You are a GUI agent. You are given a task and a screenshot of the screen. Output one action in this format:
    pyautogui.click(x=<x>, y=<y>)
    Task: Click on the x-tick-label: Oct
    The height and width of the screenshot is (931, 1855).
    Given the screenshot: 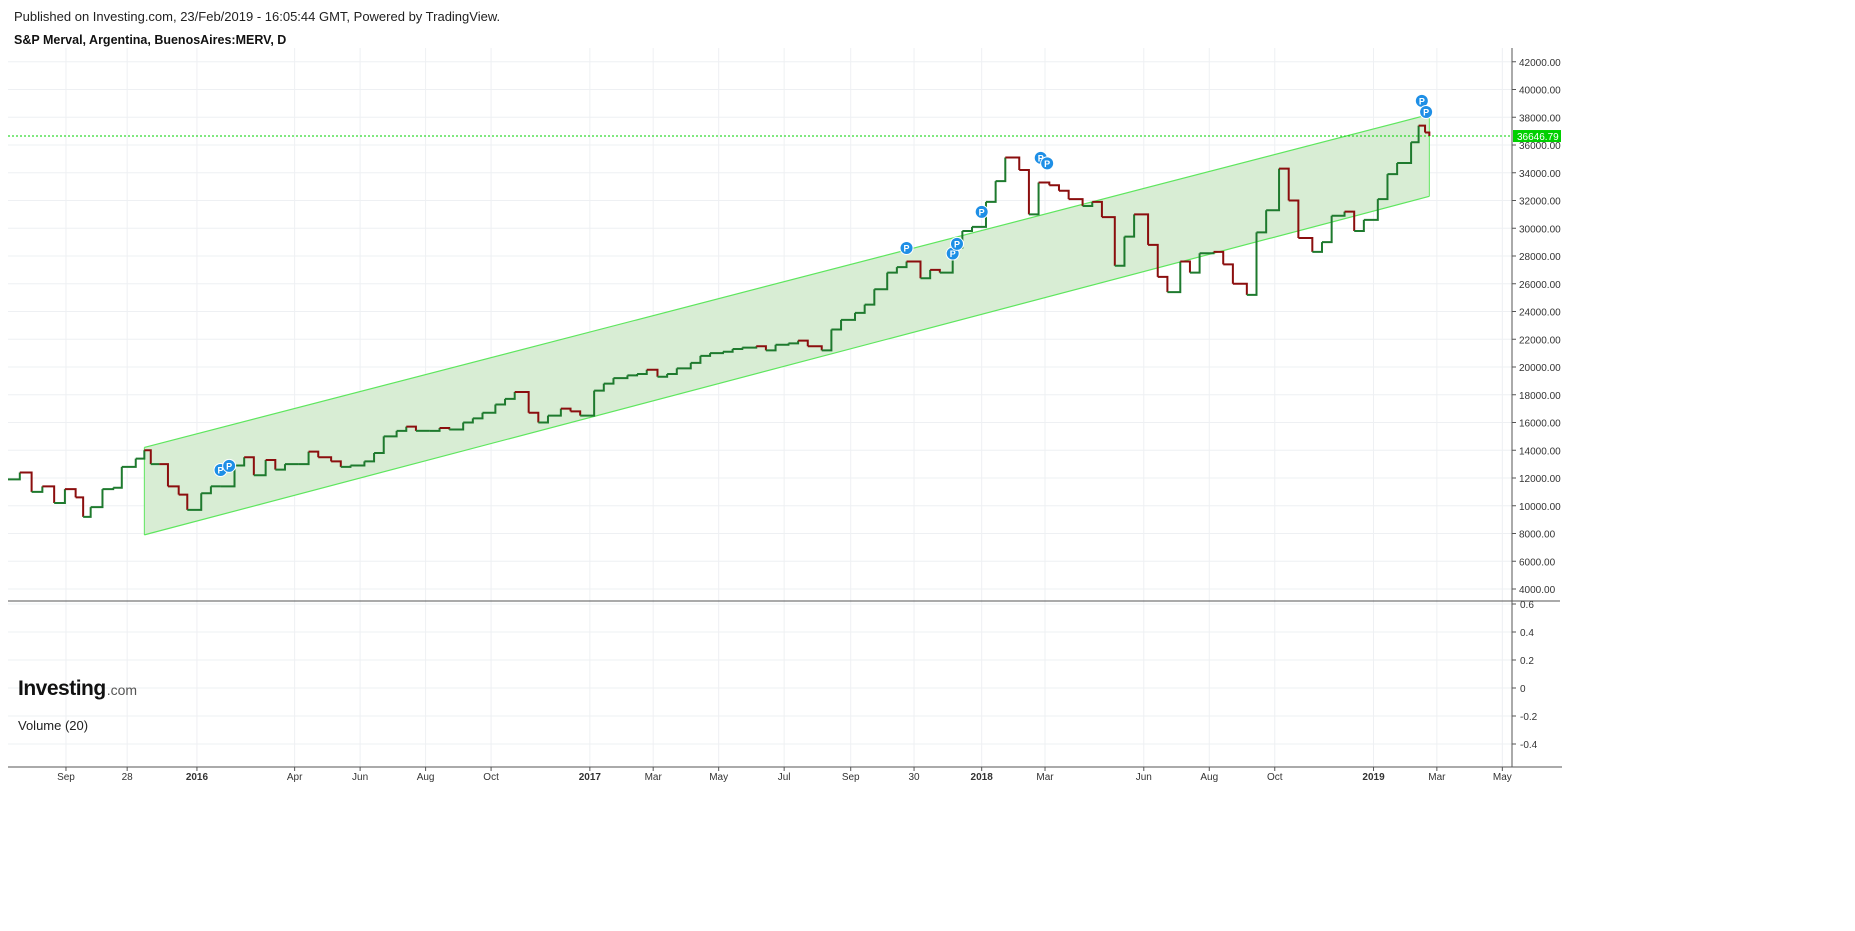 What is the action you would take?
    pyautogui.click(x=1275, y=777)
    